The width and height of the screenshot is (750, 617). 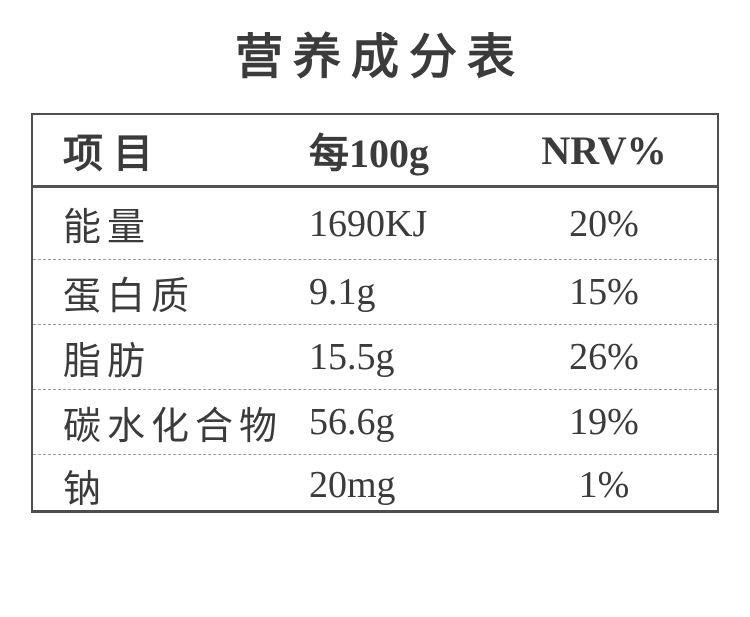 I want to click on table-row-carbohydrate: 碳水化合物 56.6g 19%, so click(x=375, y=421).